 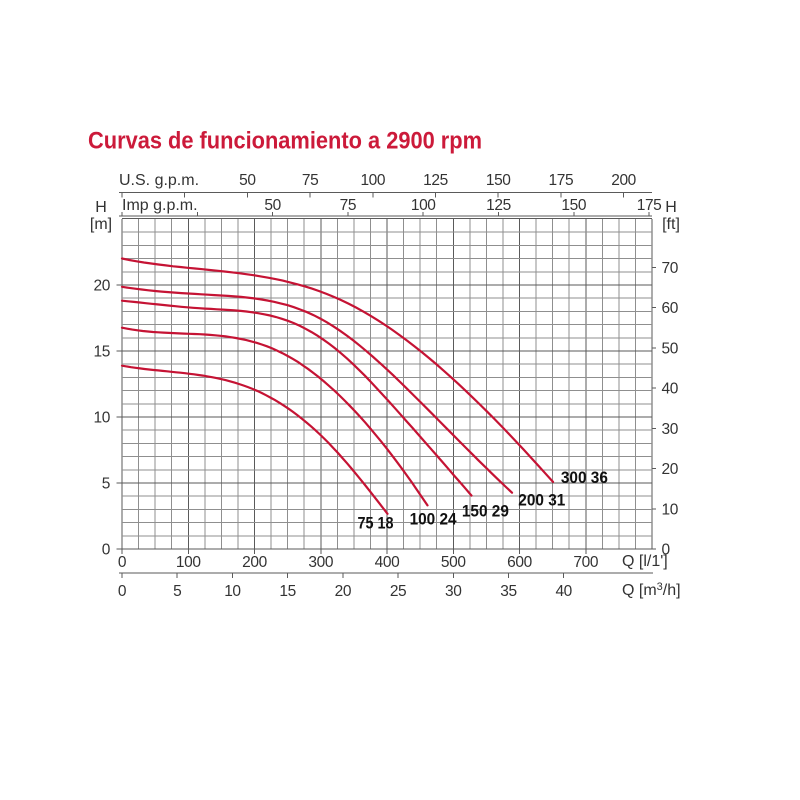 I want to click on svg-text: 100 24, so click(x=434, y=520).